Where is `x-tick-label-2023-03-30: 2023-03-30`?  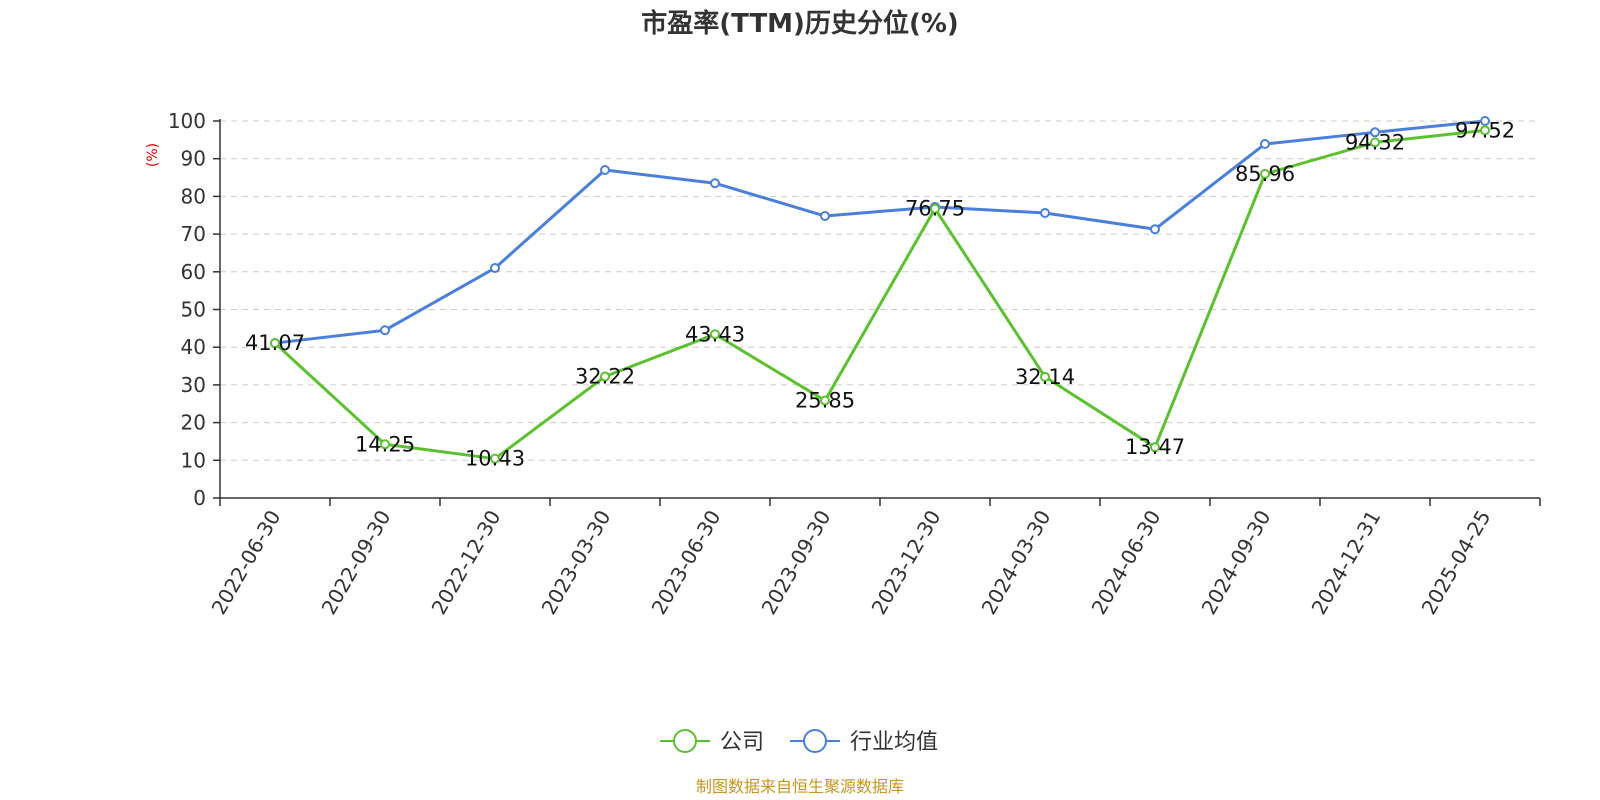
x-tick-label-2023-03-30: 2023-03-30 is located at coordinates (575, 562).